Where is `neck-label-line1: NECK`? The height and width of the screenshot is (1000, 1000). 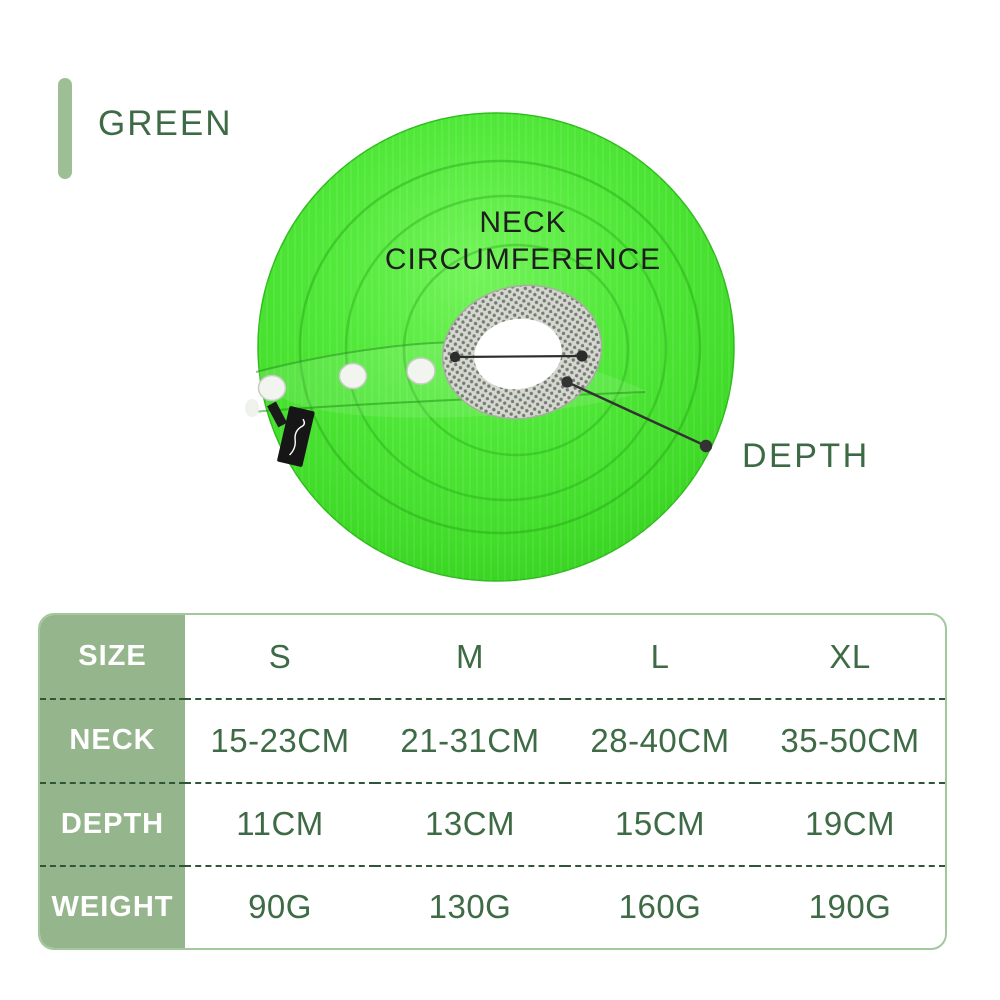
neck-label-line1: NECK is located at coordinates (523, 222).